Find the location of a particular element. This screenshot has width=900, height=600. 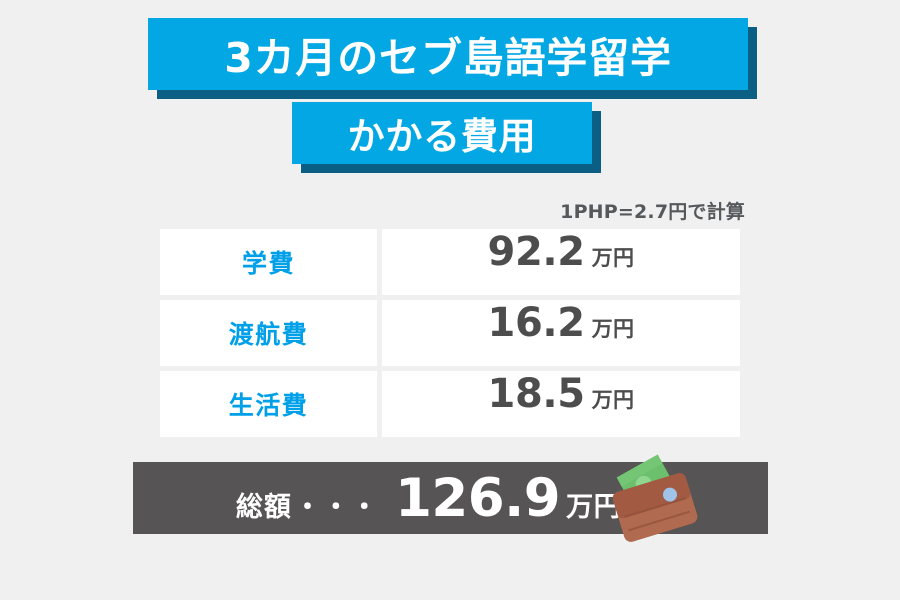

cost-label-cell: 渡航費 is located at coordinates (268, 333).